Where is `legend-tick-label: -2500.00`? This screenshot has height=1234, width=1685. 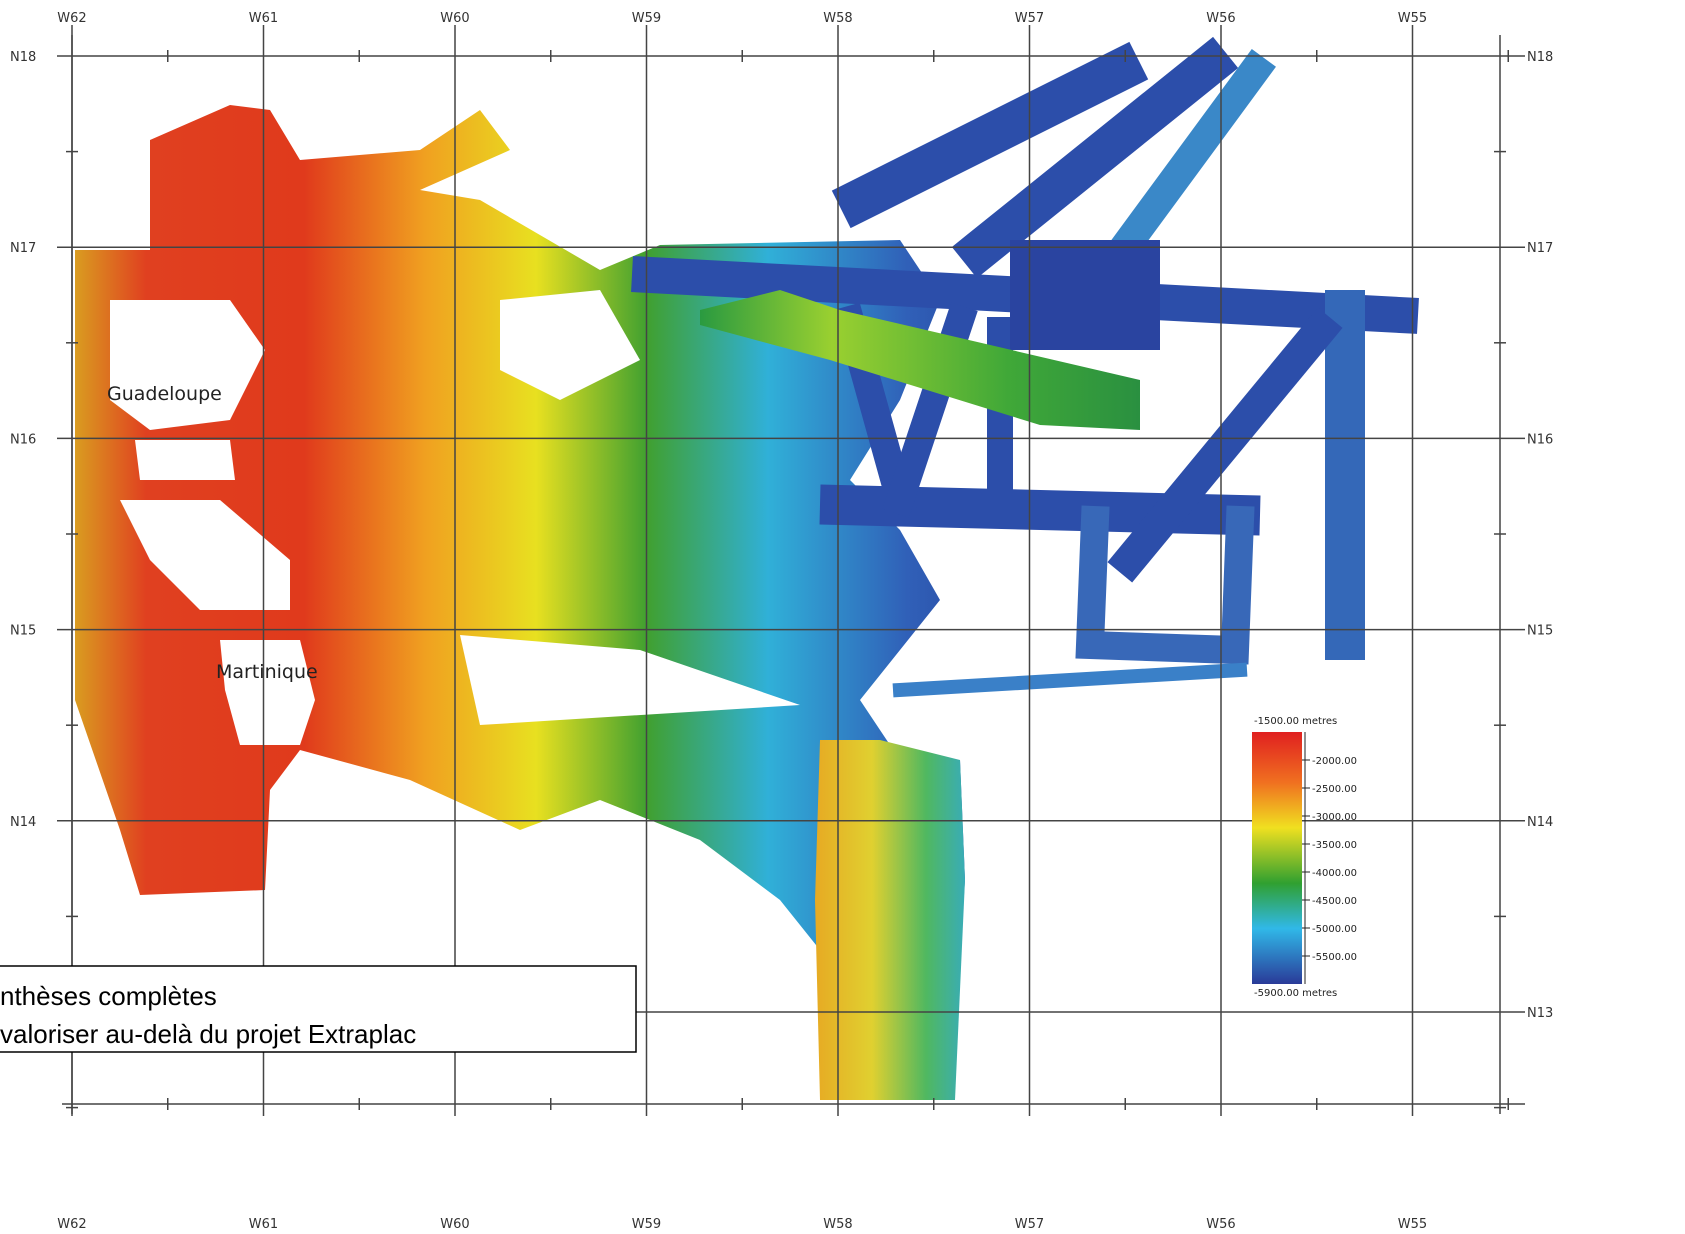
legend-tick-label: -2500.00 is located at coordinates (1334, 789).